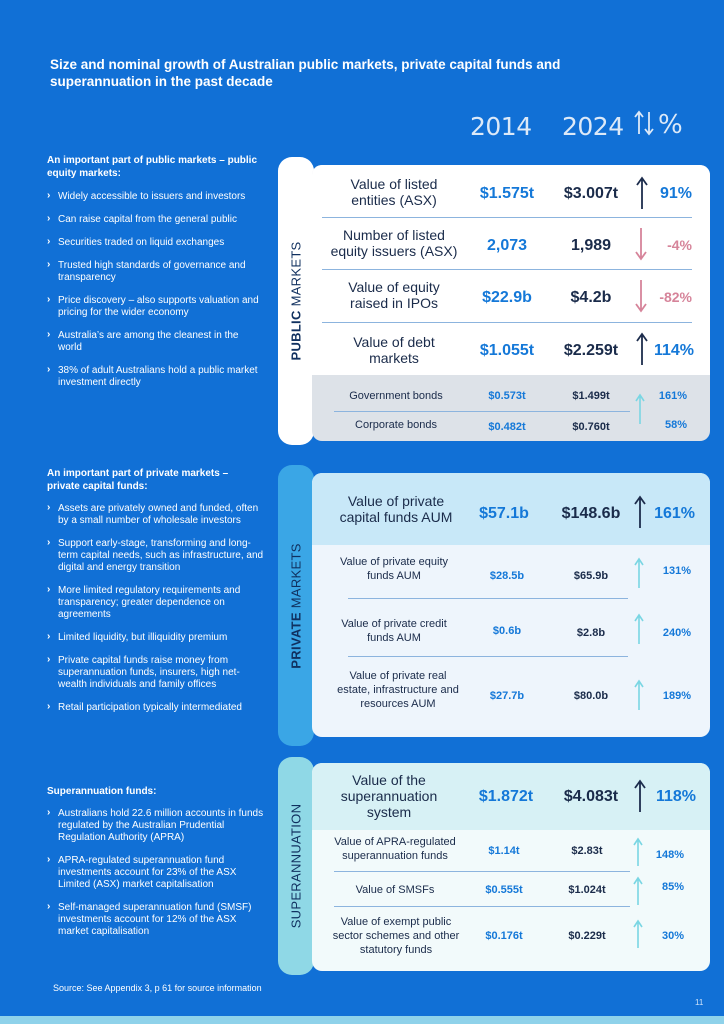 Image resolution: width=724 pixels, height=1024 pixels. What do you see at coordinates (296, 335) in the screenshot?
I see `tab-label-bold: PUBLIC` at bounding box center [296, 335].